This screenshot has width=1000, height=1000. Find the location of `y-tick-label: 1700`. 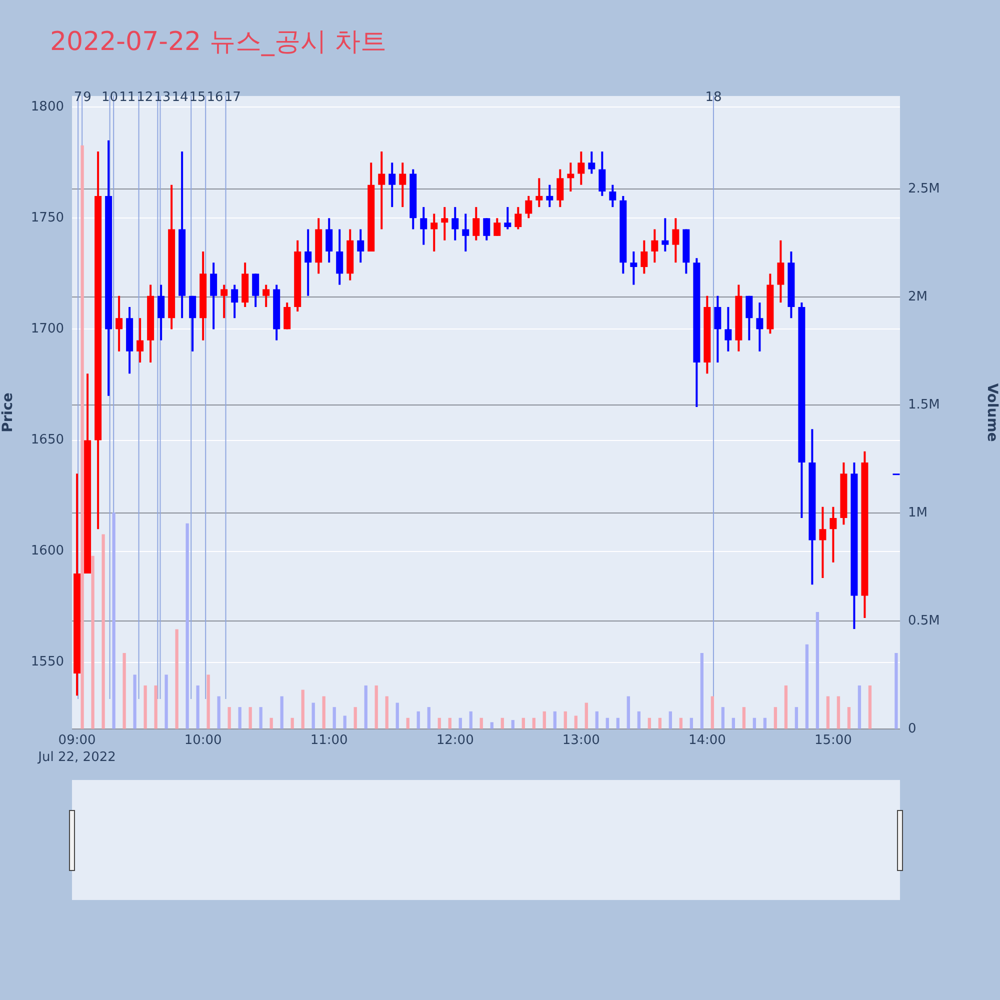

y-tick-label: 1700 is located at coordinates (47, 329).